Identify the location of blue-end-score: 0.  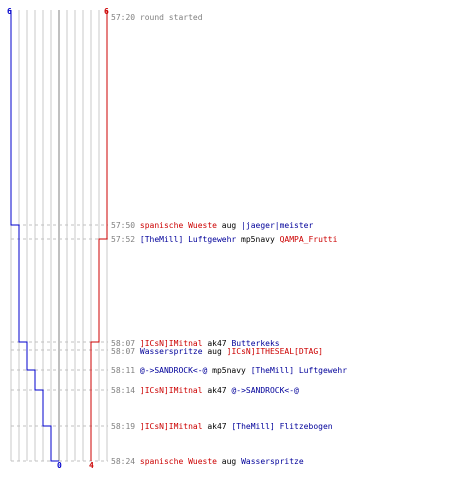
(59, 465).